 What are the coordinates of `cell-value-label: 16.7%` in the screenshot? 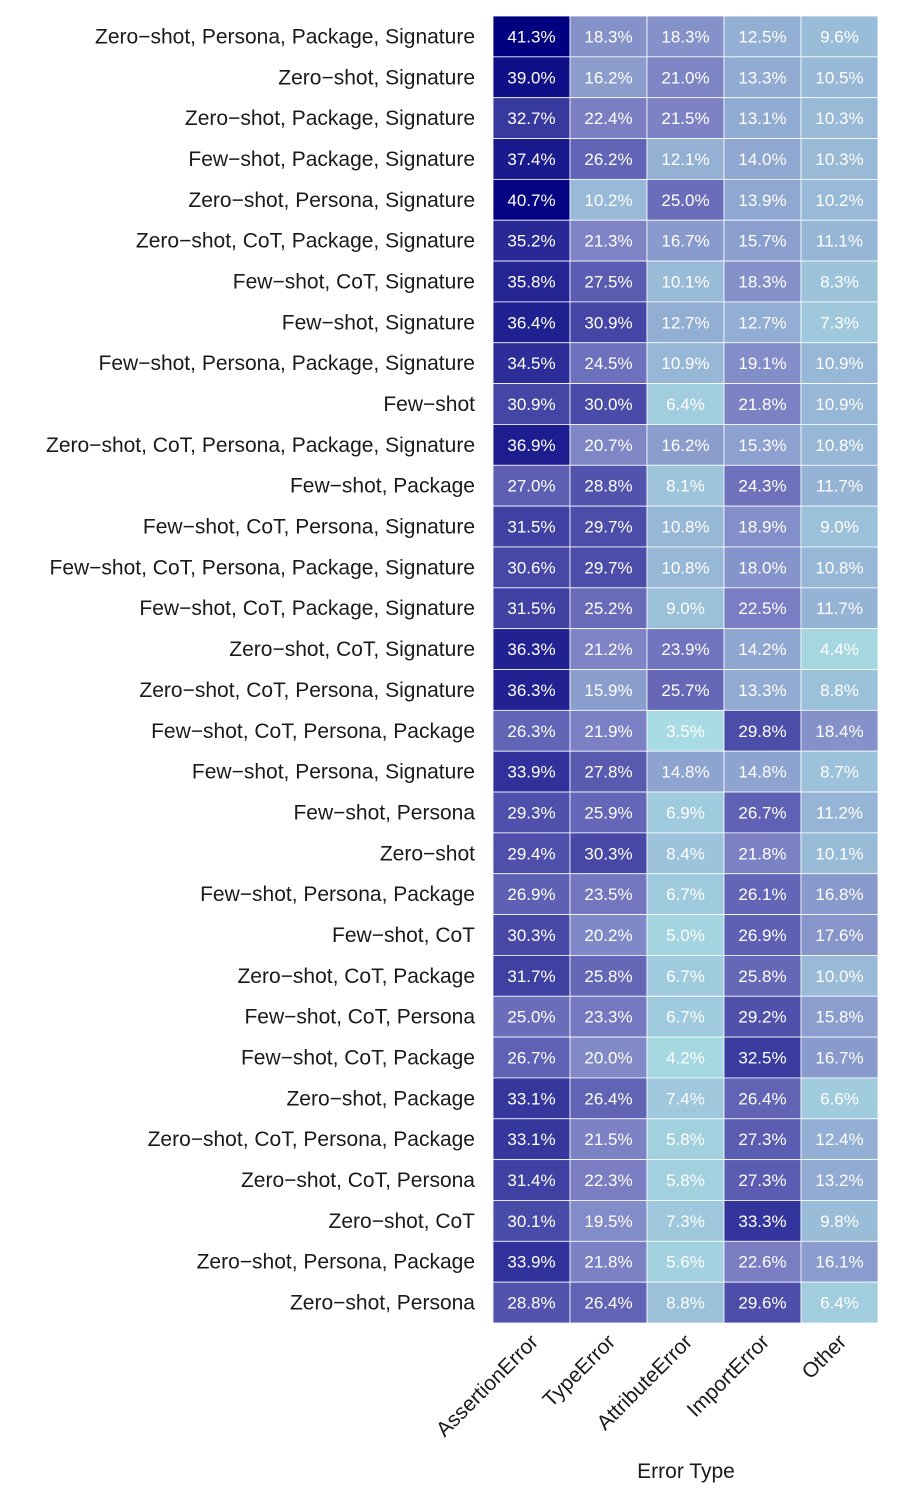 It's located at (839, 1058).